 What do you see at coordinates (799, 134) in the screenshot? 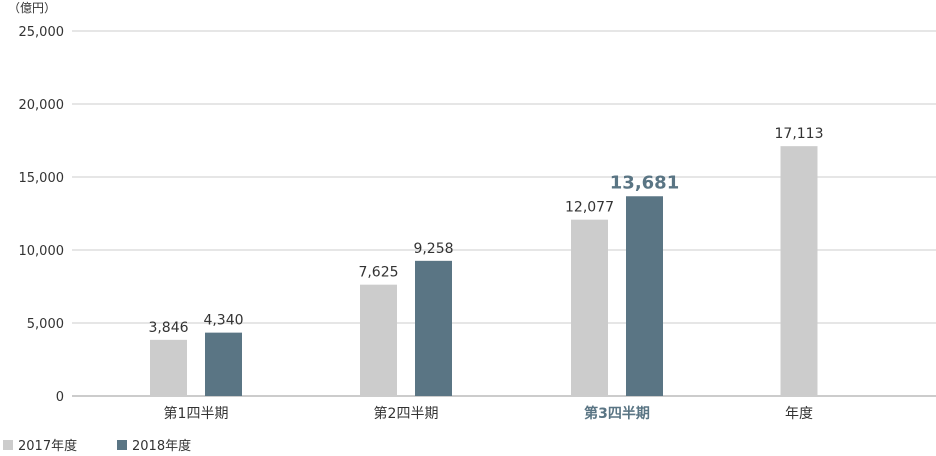
I see `bar-value-label: 17,113` at bounding box center [799, 134].